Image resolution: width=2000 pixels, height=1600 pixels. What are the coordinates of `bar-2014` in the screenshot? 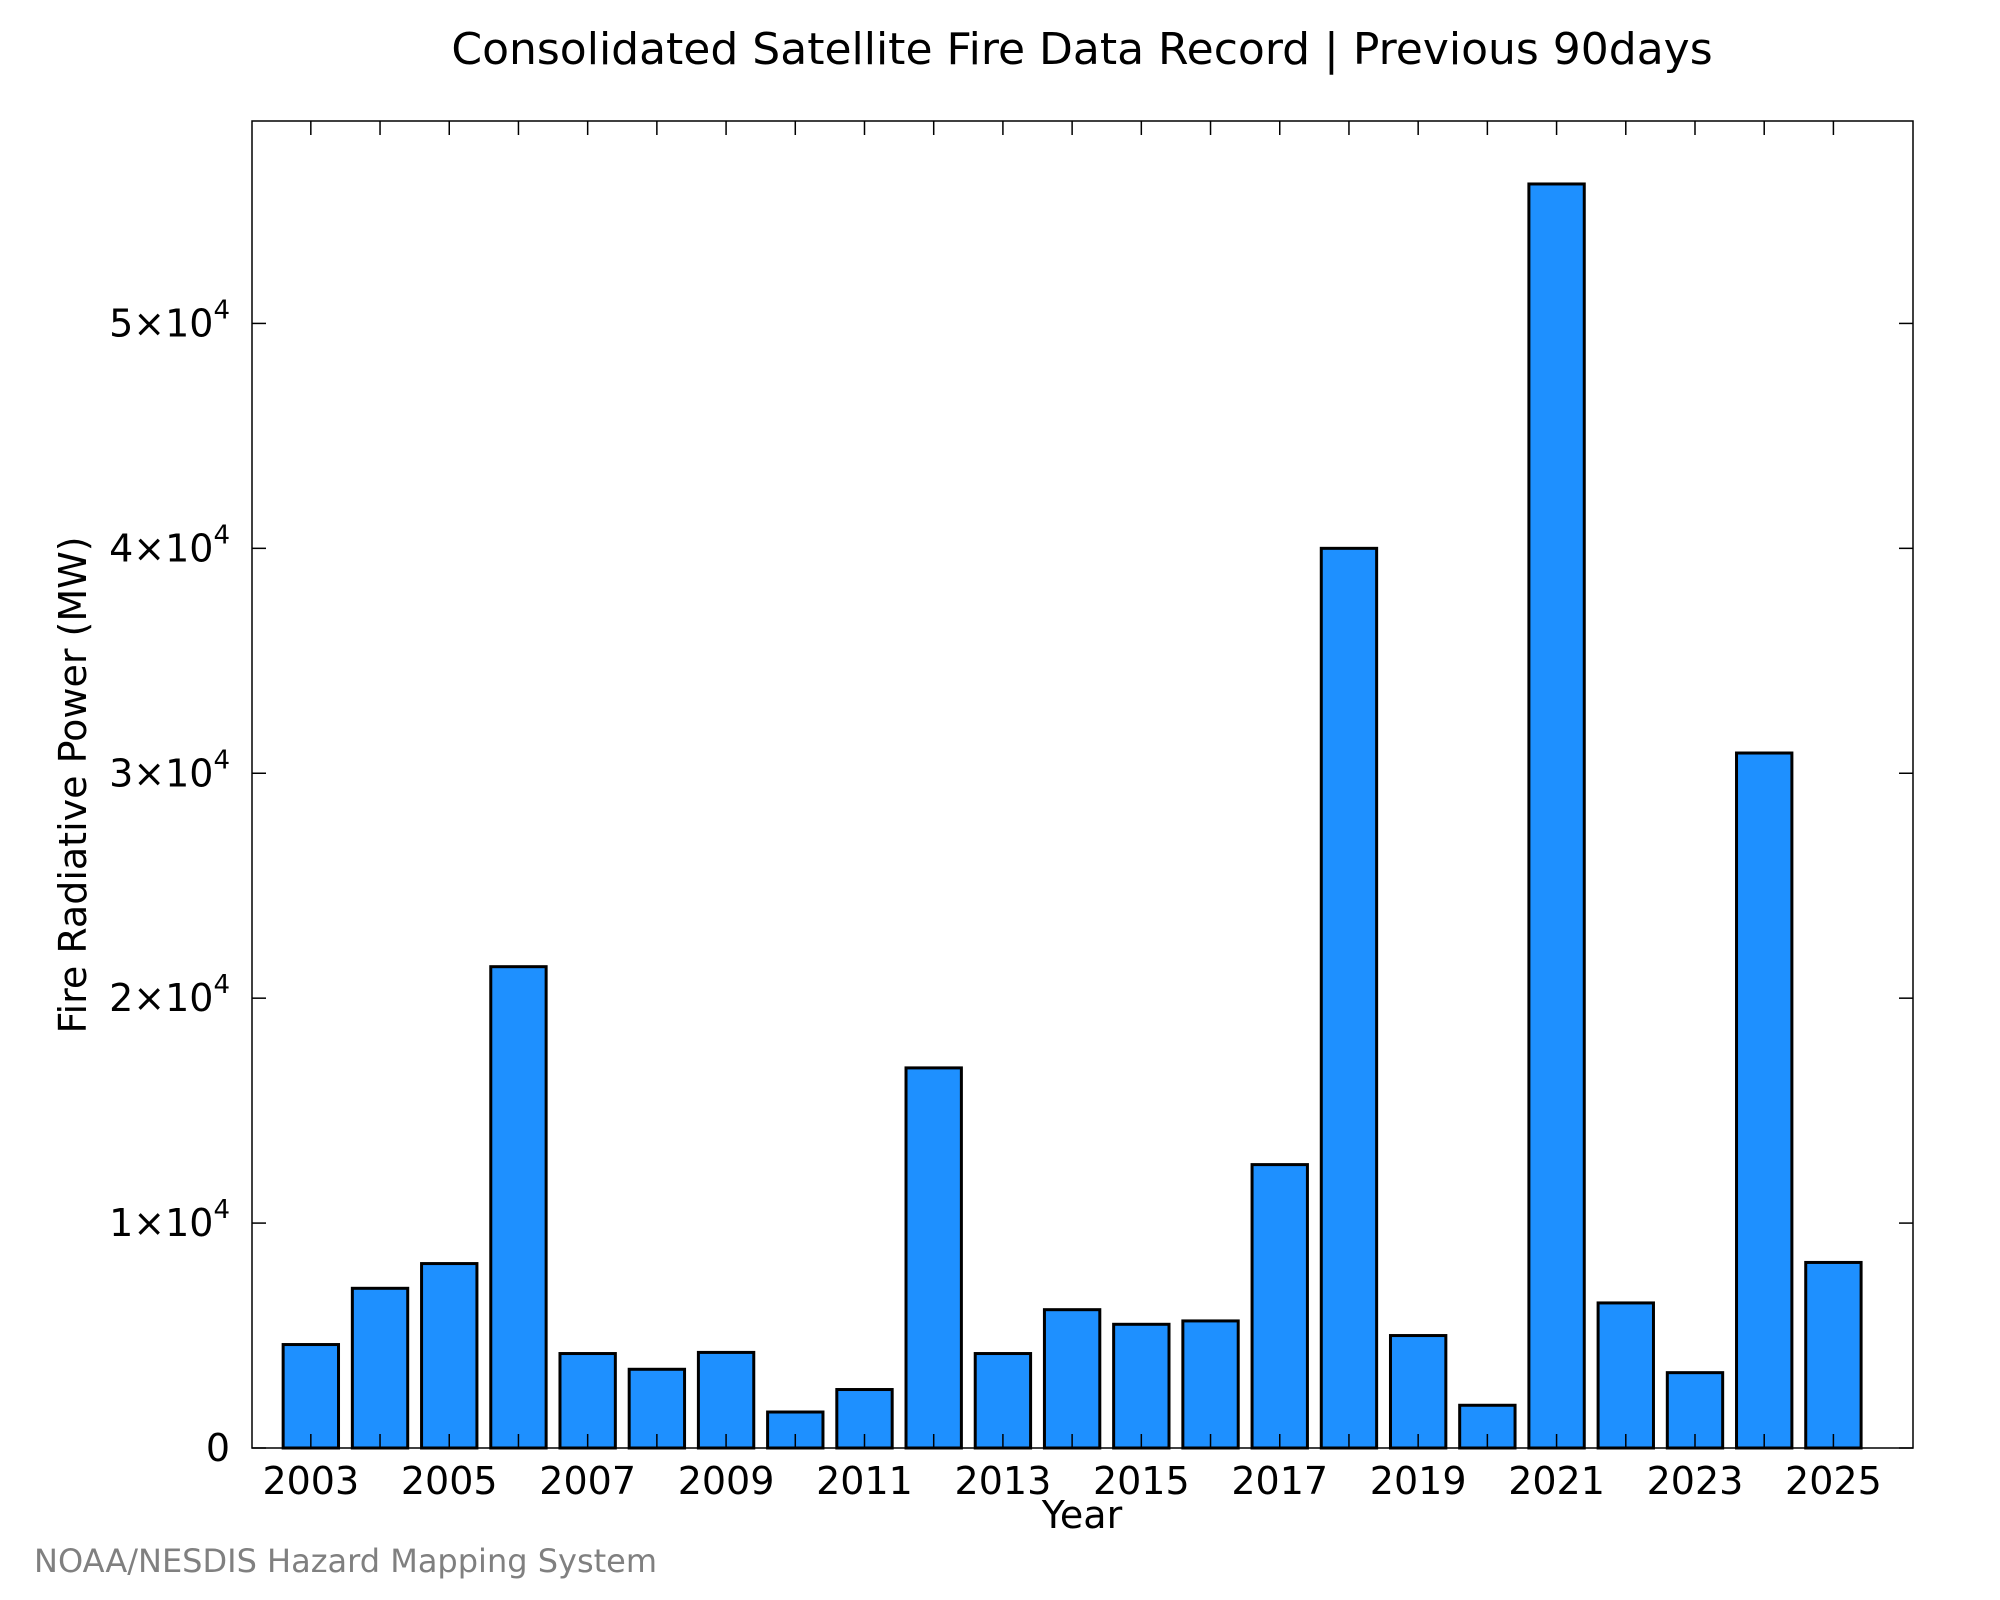 It's located at (1072, 1379).